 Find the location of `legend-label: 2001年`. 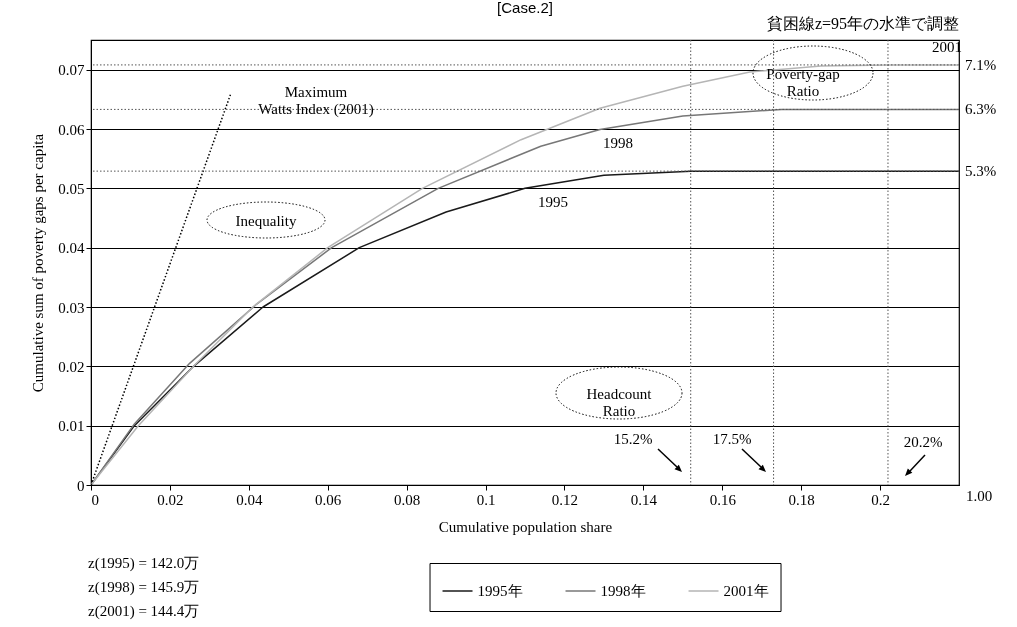

legend-label: 2001年 is located at coordinates (746, 591).